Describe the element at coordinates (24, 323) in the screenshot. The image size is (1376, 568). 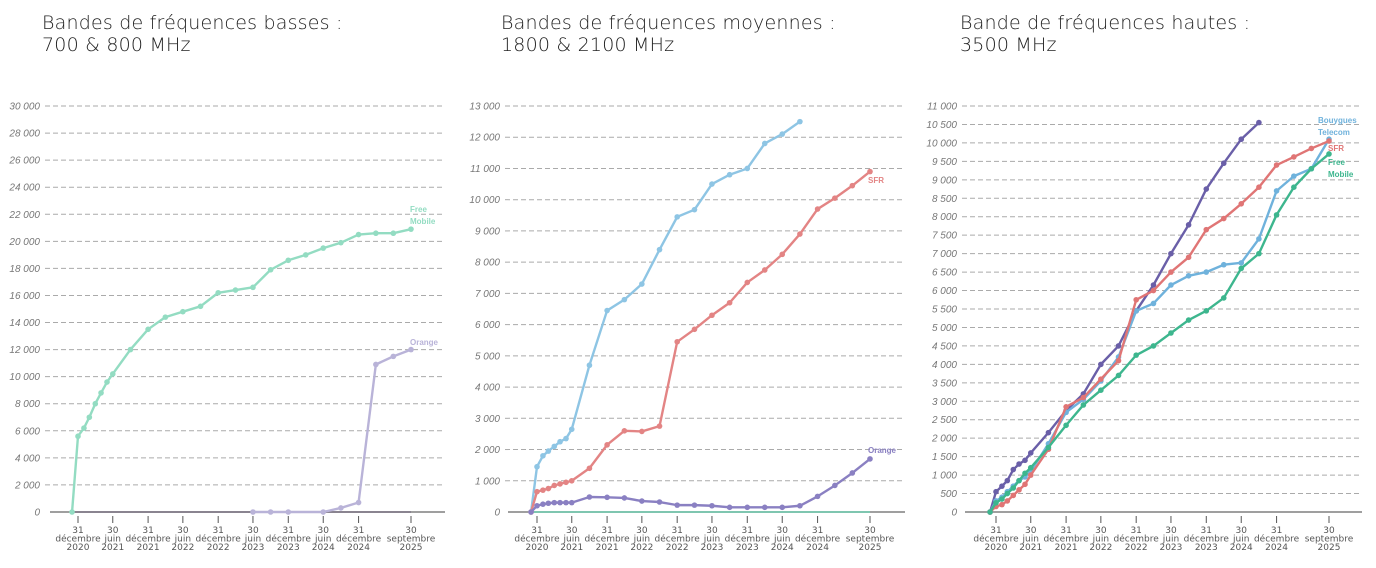
I see `y-tick-label: 14 000` at that location.